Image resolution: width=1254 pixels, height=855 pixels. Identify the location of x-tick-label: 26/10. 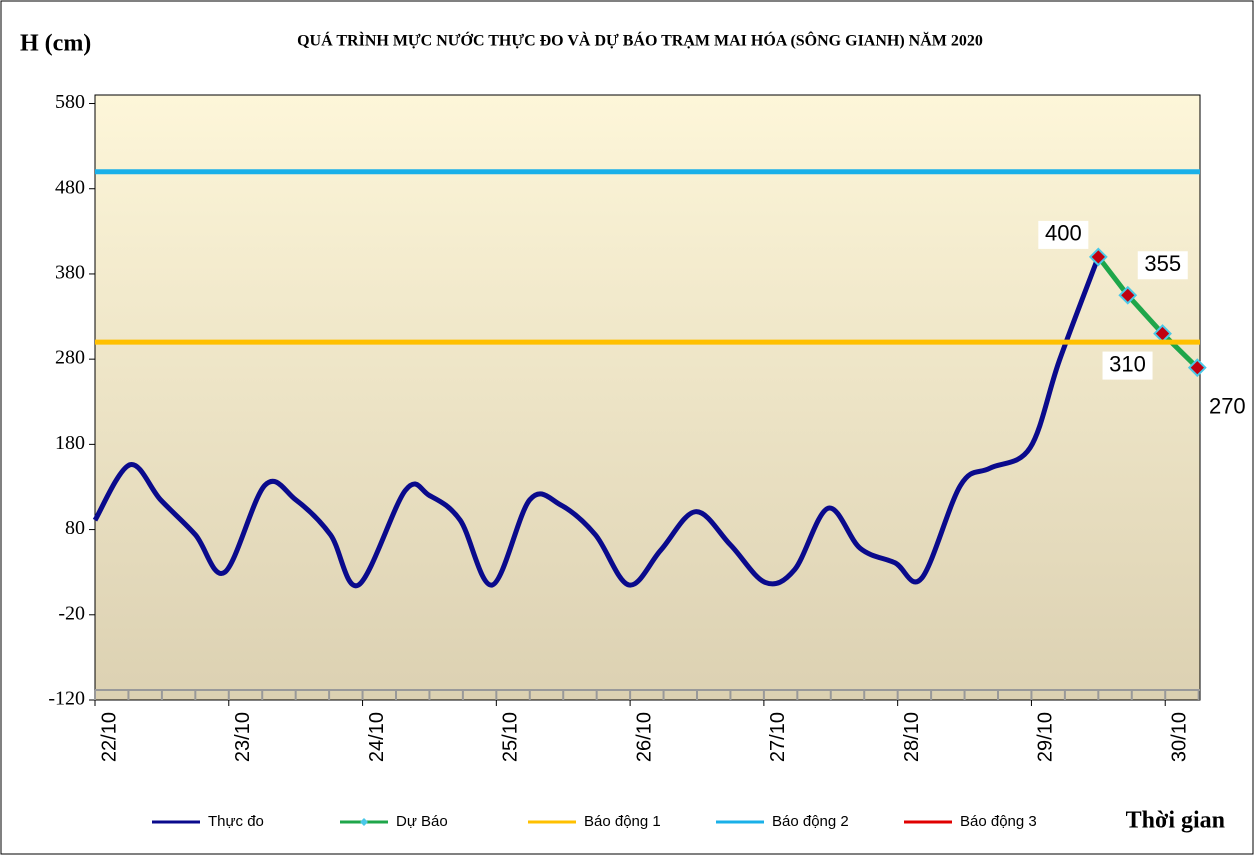
(644, 737).